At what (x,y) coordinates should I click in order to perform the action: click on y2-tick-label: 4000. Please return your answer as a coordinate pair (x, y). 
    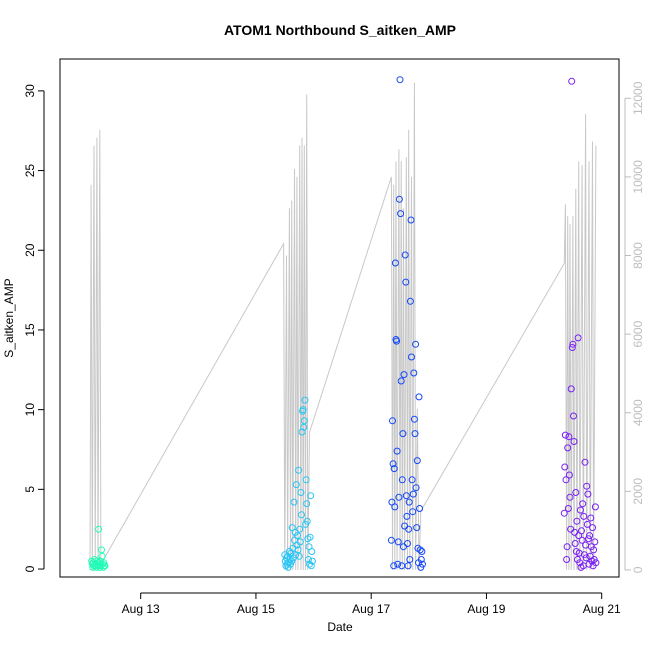
    Looking at the image, I should click on (638, 412).